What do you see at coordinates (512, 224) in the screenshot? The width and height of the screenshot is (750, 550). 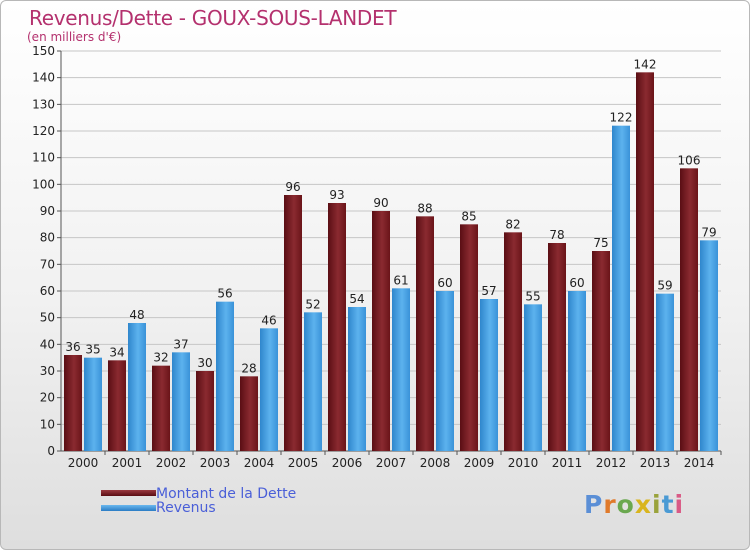 I see `data-label-dette: 82` at bounding box center [512, 224].